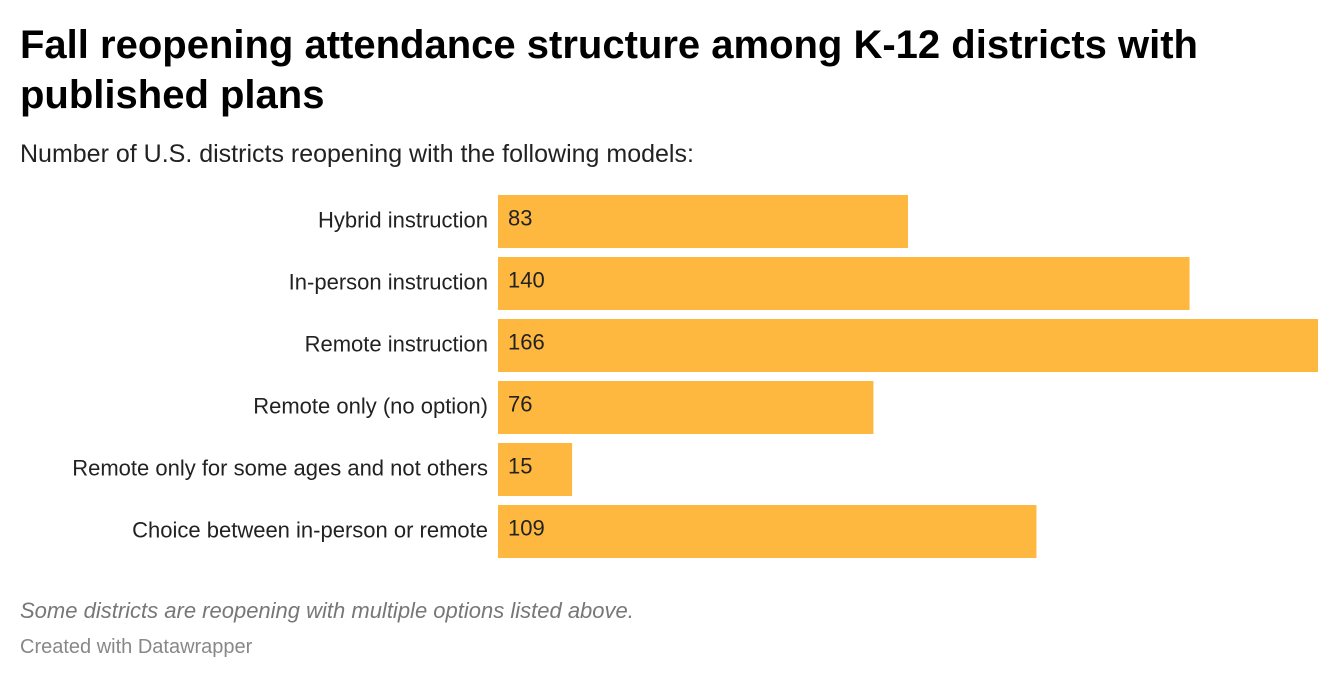  I want to click on value-label: 15, so click(520, 465).